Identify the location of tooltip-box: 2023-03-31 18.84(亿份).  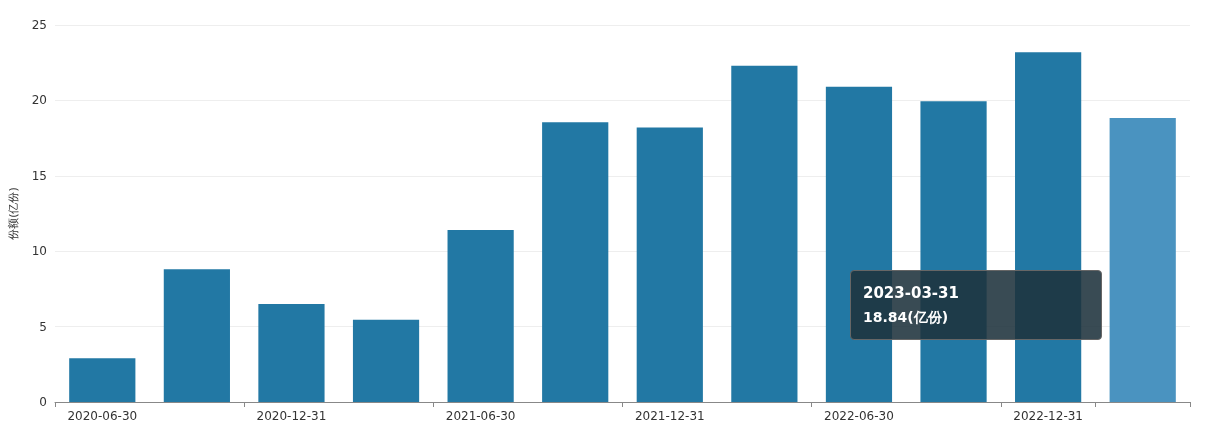
(976, 305).